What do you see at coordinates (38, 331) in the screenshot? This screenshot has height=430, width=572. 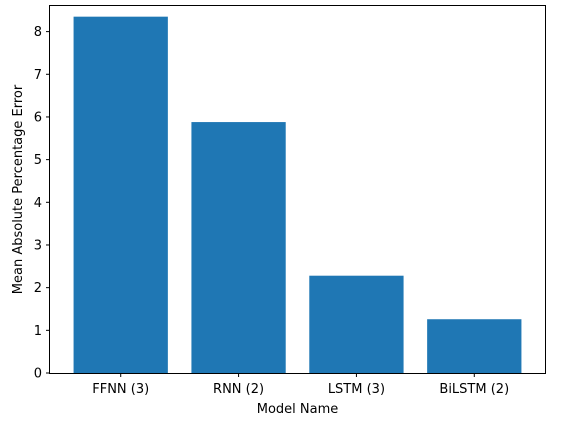 I see `y-tick-label-1: 1` at bounding box center [38, 331].